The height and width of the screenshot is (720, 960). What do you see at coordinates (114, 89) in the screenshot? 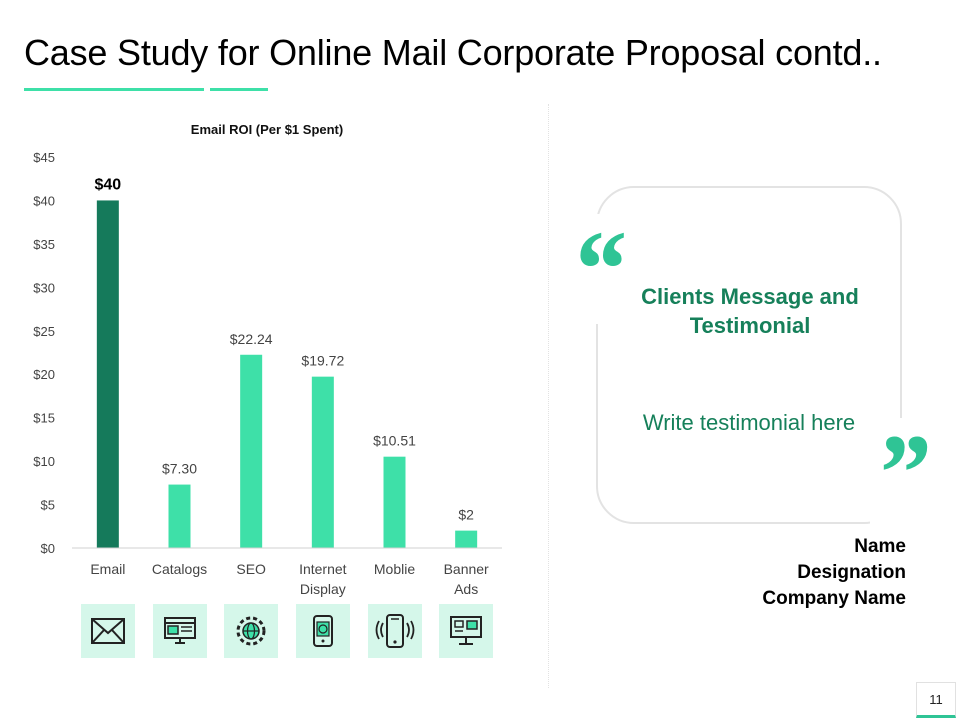
I see `title-underline-long` at bounding box center [114, 89].